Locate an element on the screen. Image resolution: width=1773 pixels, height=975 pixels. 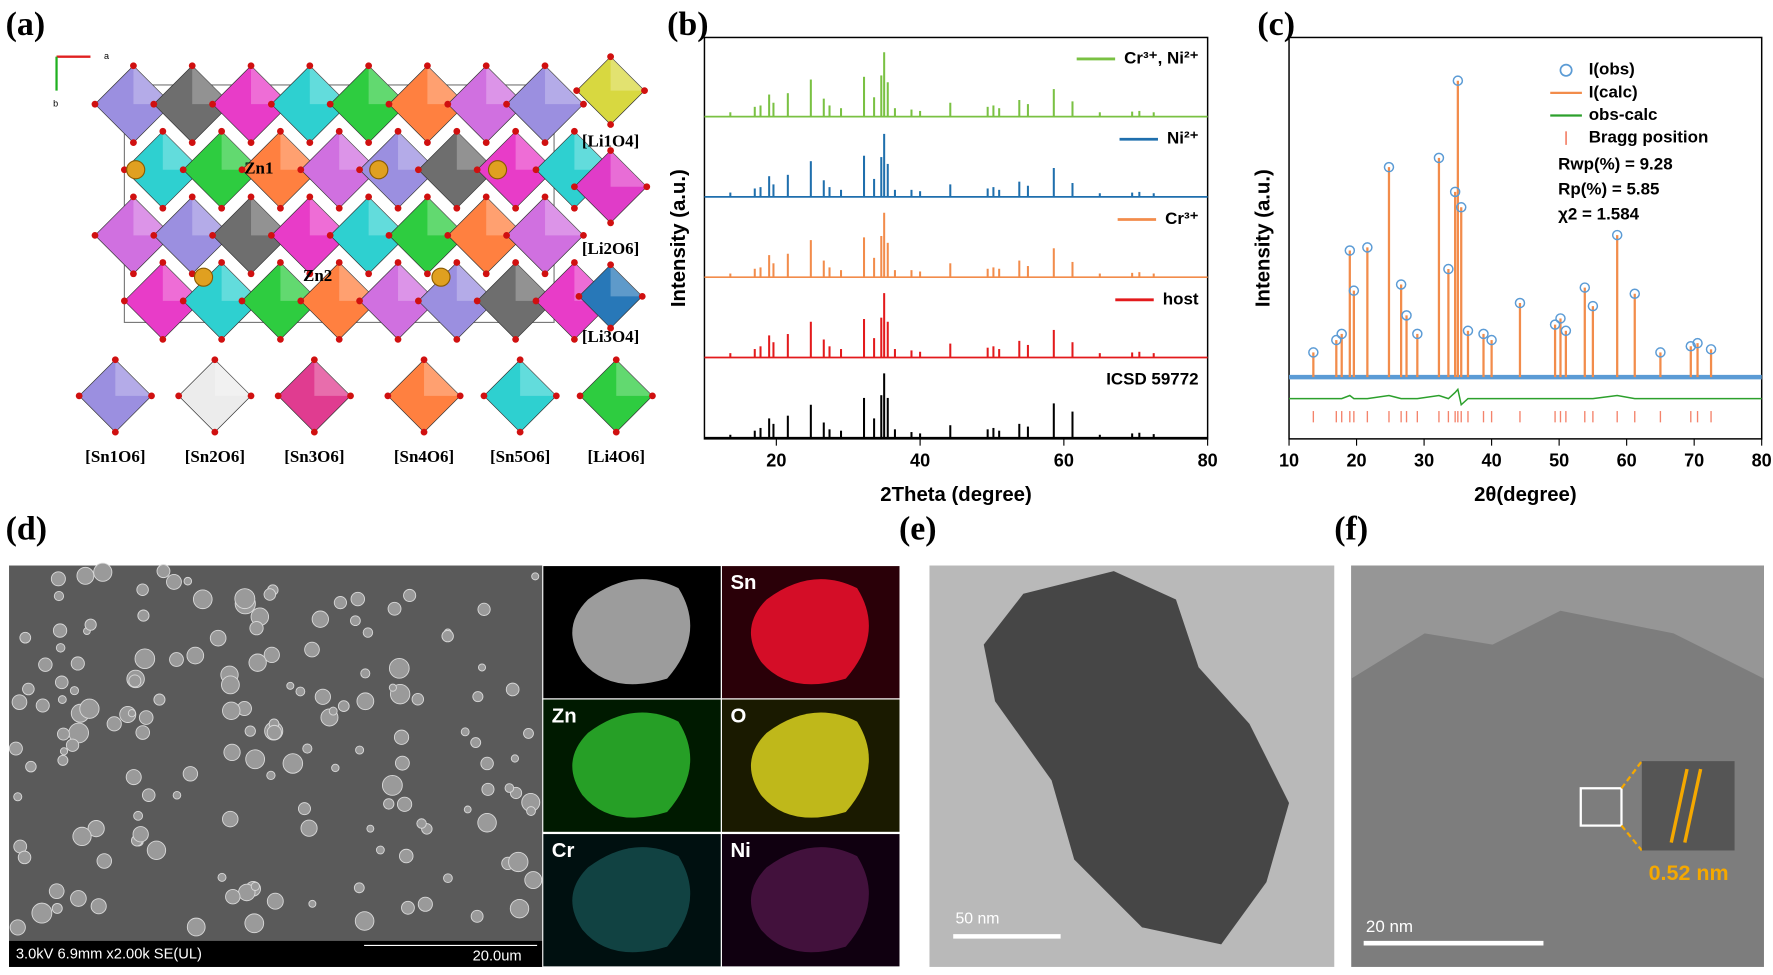
lattice-line is located at coordinates (1679, 805).